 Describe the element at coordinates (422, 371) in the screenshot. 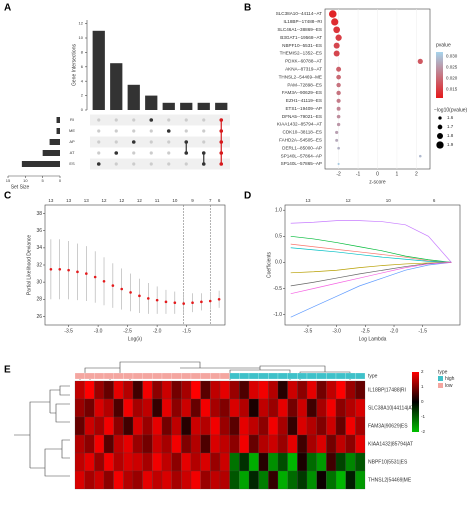

I see `colorbar-tick-label: 2` at that location.